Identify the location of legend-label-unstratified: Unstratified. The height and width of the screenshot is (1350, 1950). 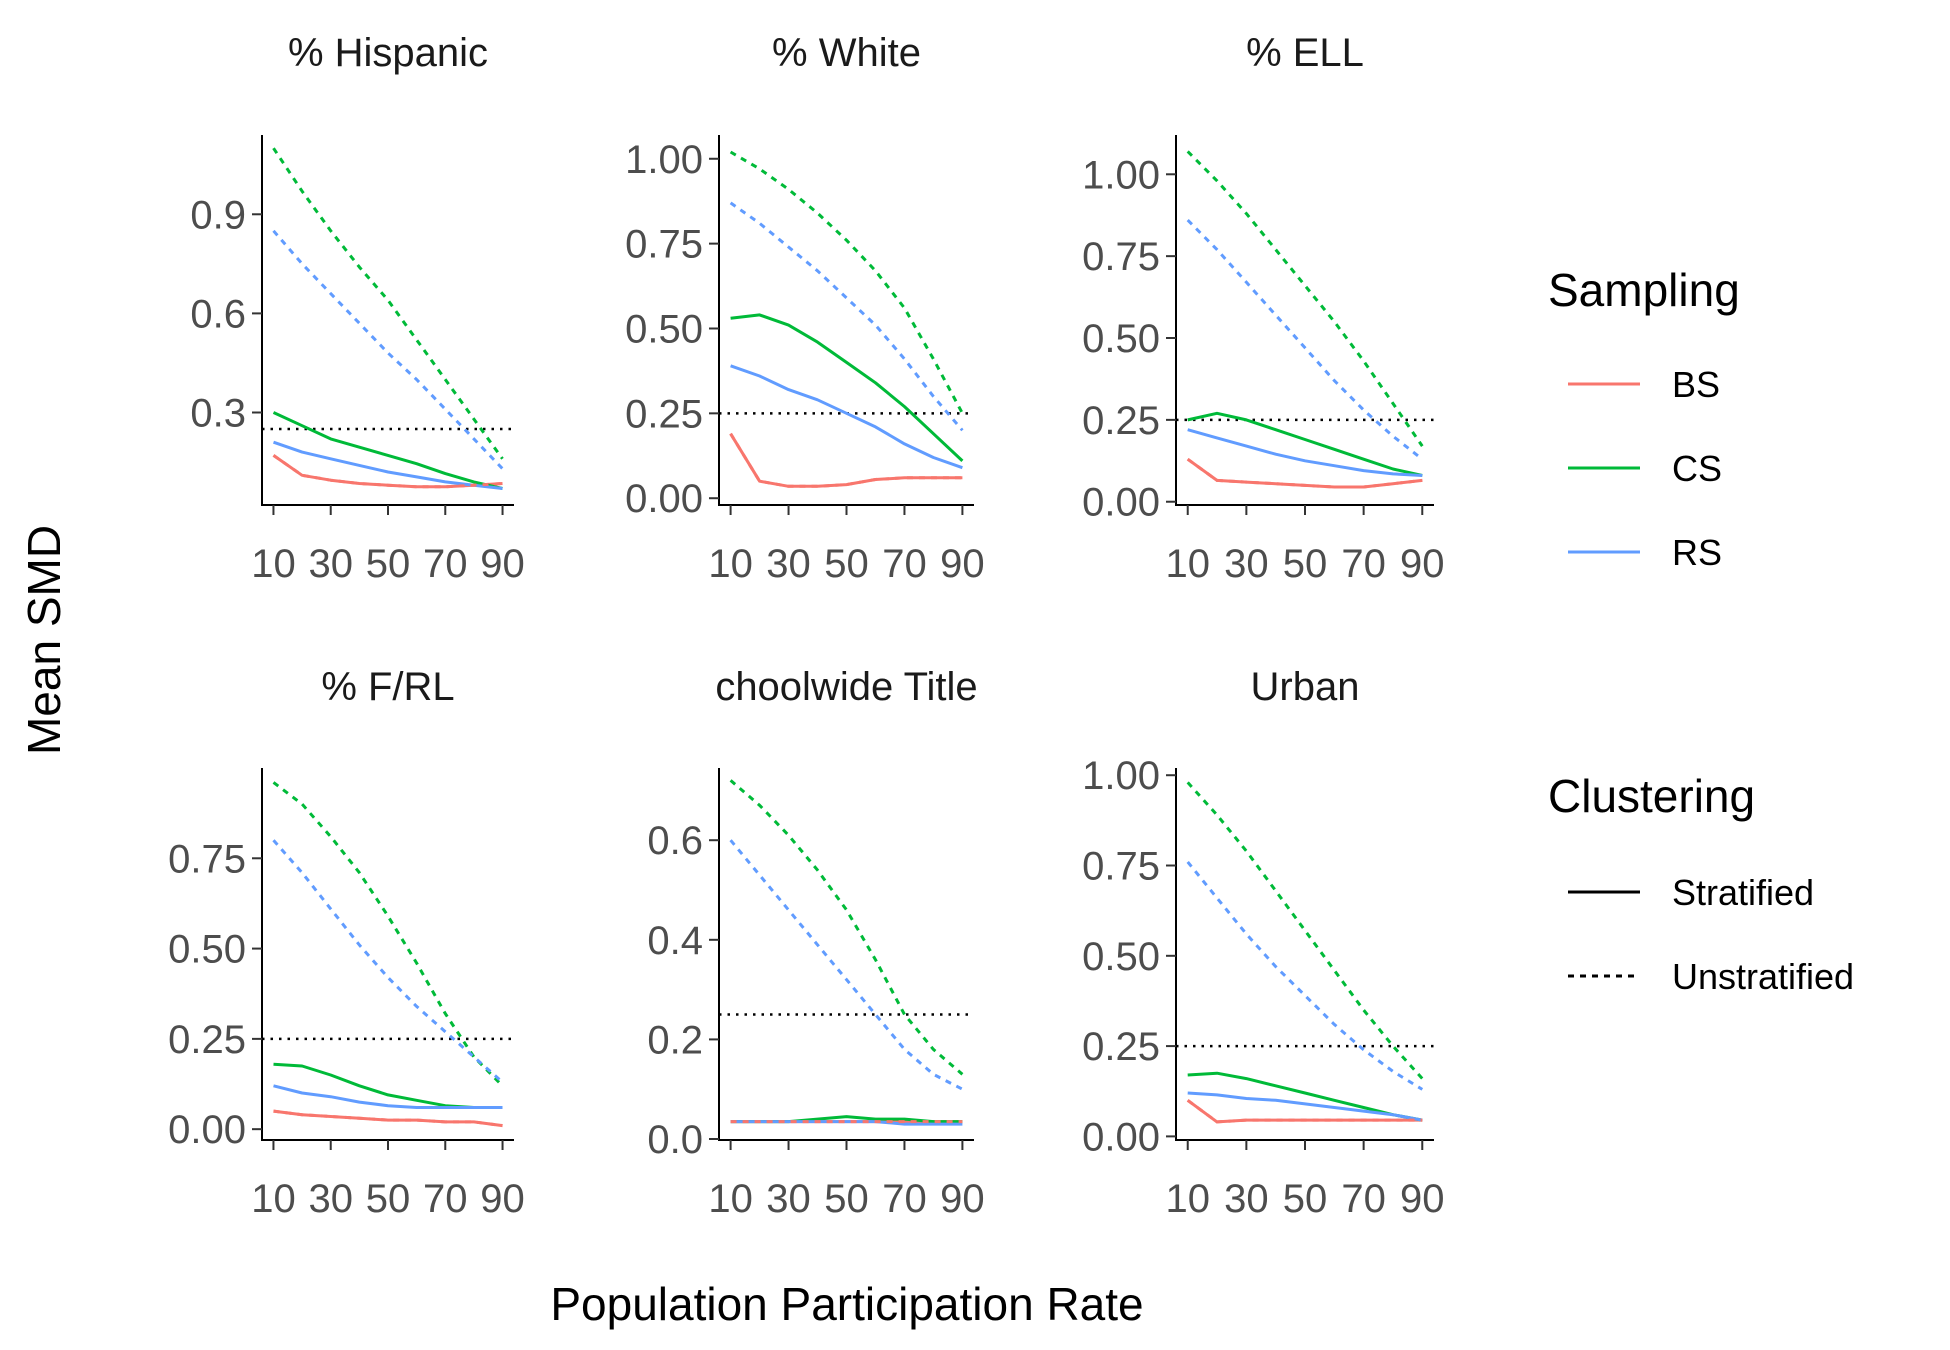
(1763, 976).